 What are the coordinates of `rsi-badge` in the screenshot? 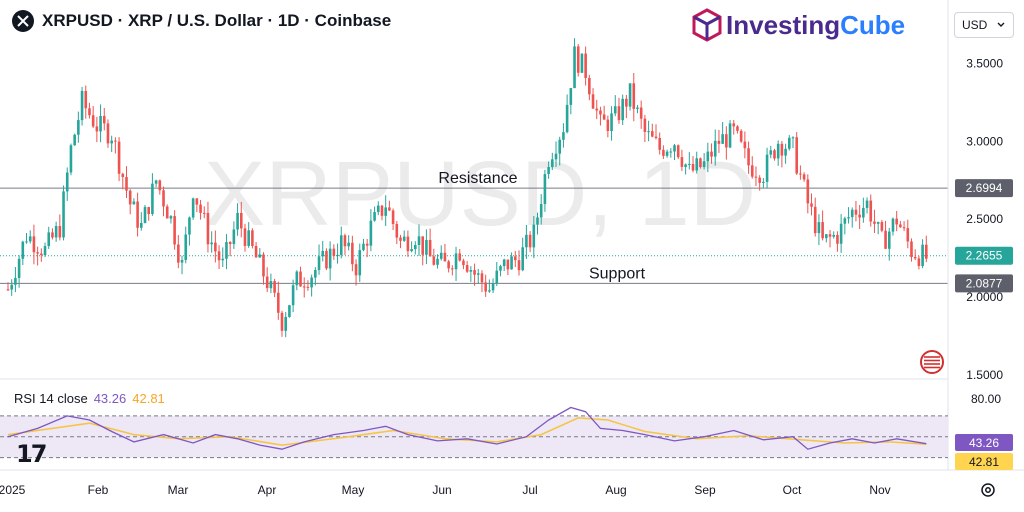 It's located at (984, 442).